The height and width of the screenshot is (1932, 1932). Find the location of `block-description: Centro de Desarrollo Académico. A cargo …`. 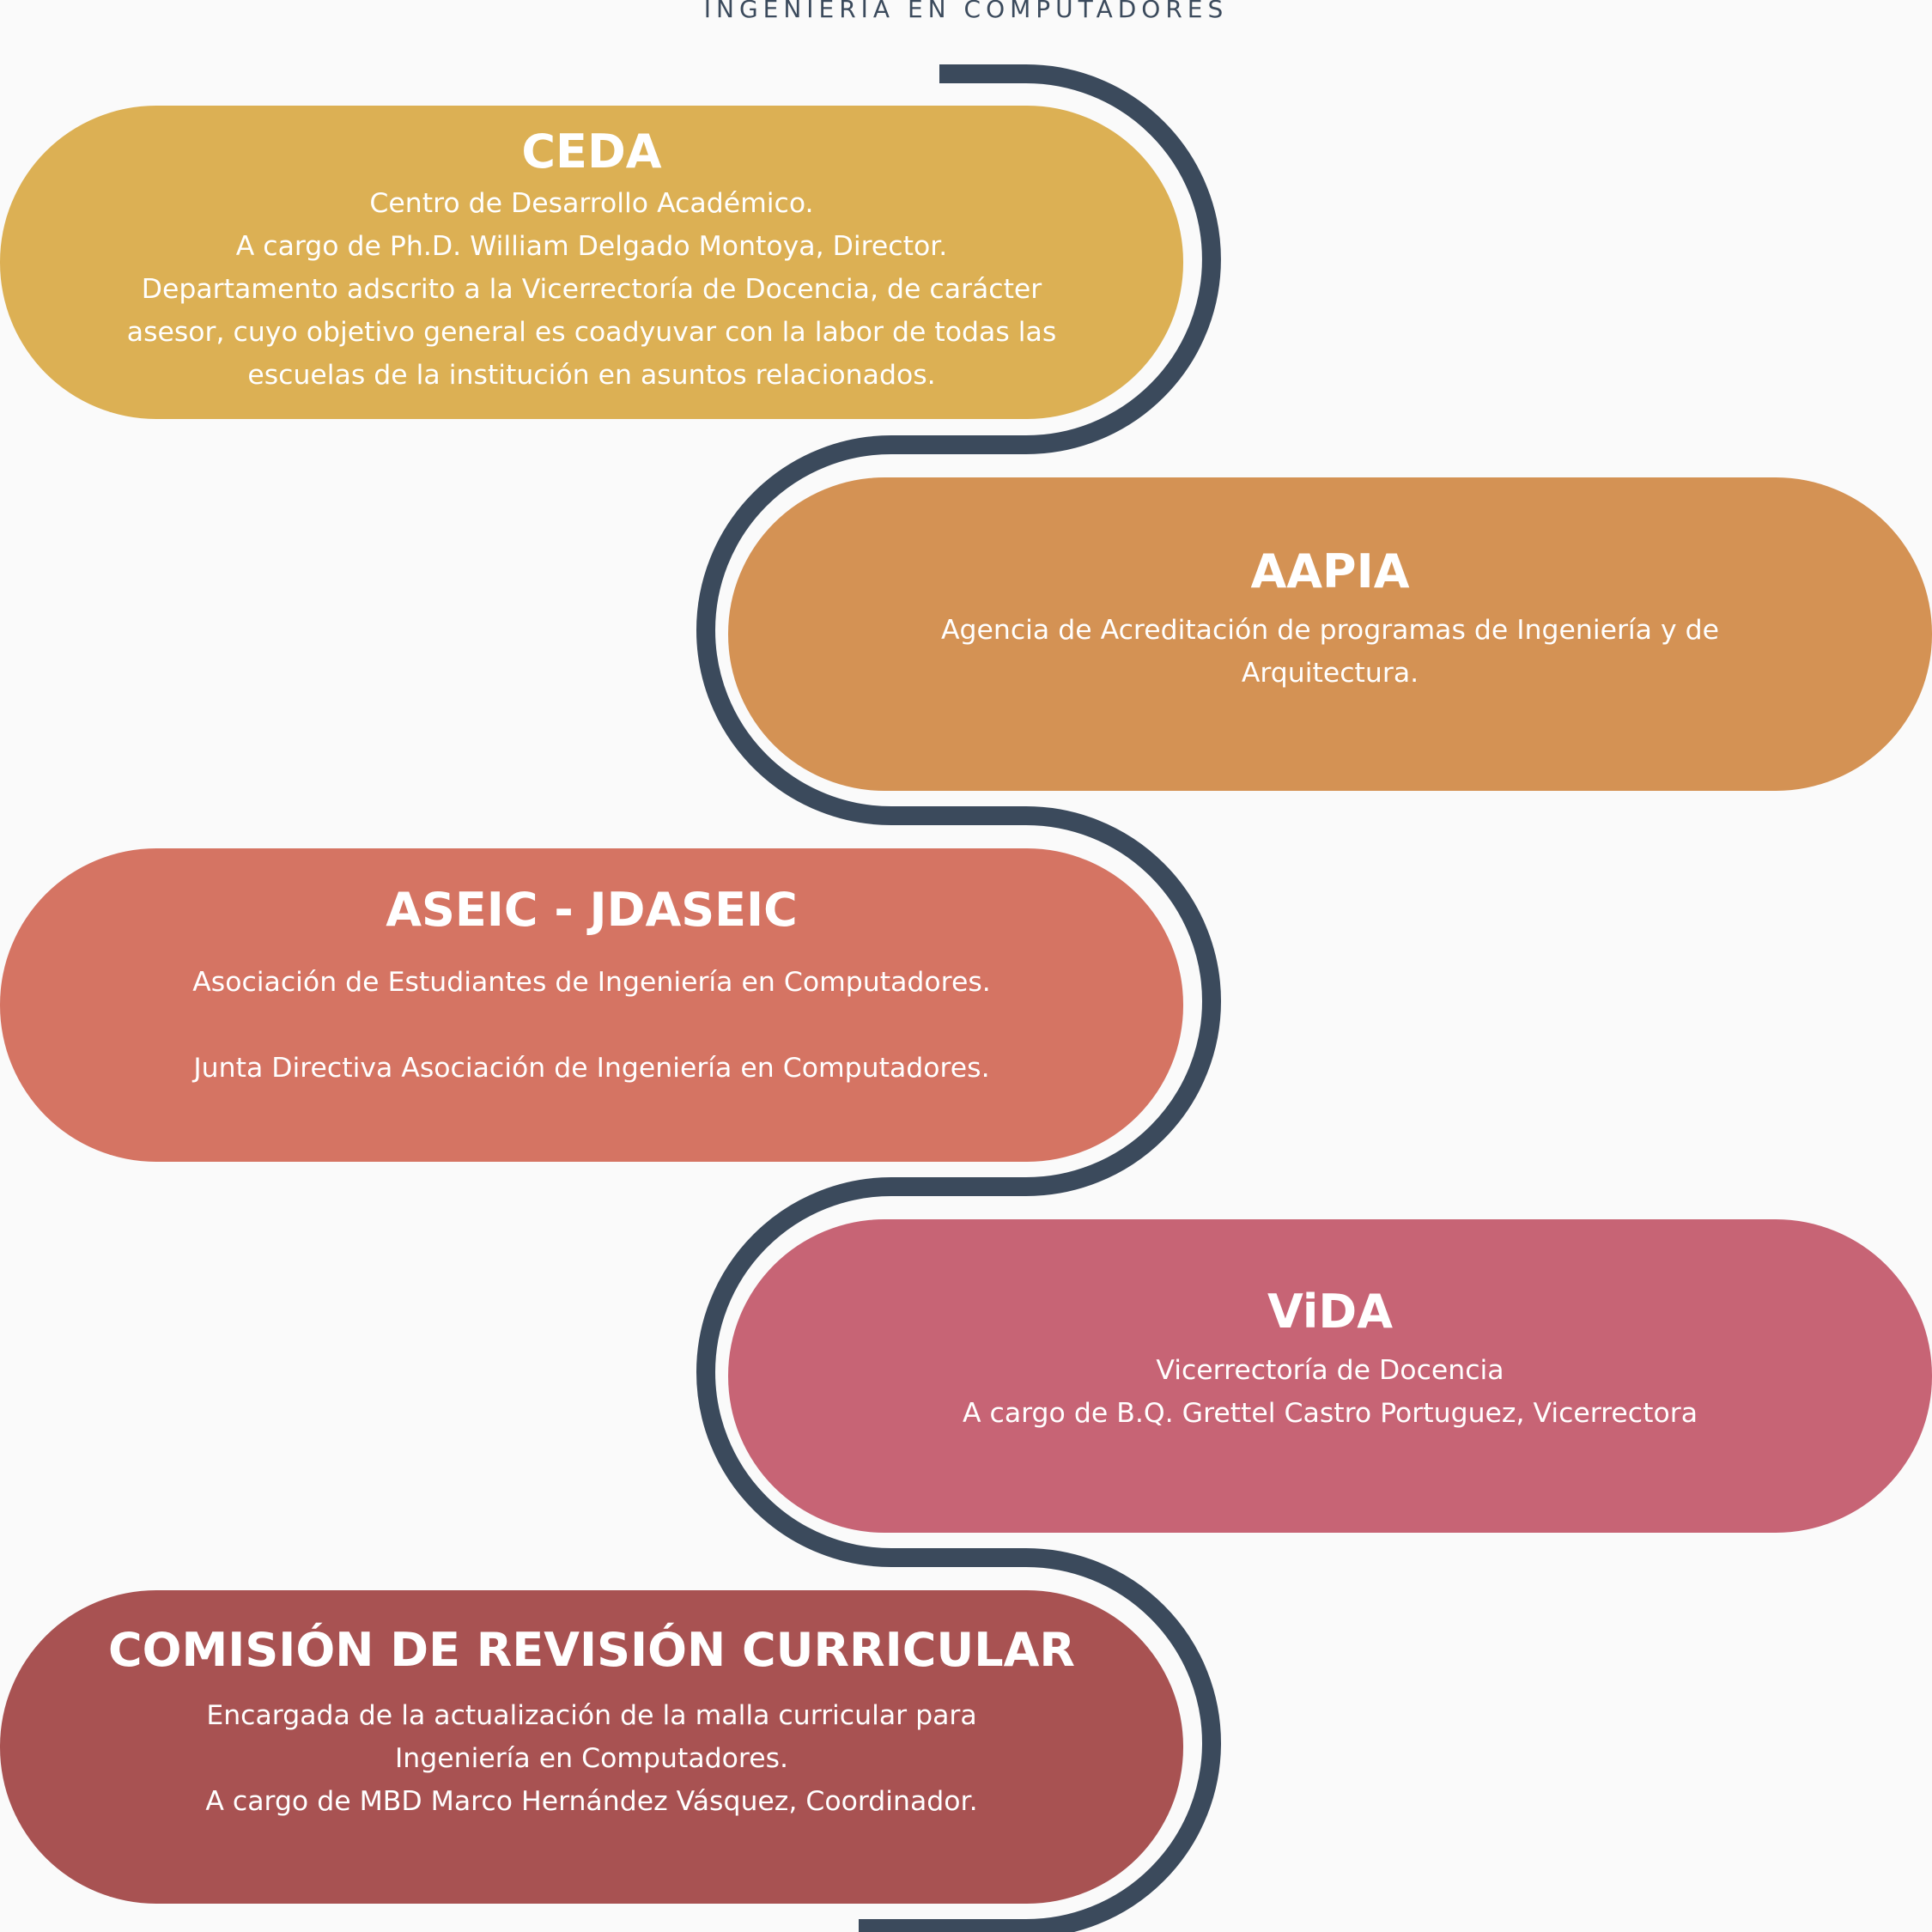

block-description: Centro de Desarrollo Académico. A cargo … is located at coordinates (591, 290).